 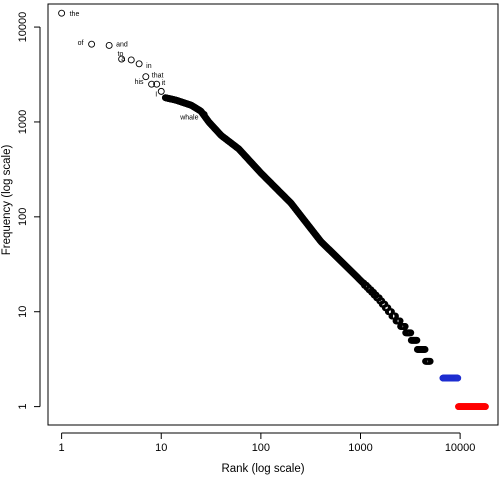 I want to click on word-label: it, so click(x=164, y=83).